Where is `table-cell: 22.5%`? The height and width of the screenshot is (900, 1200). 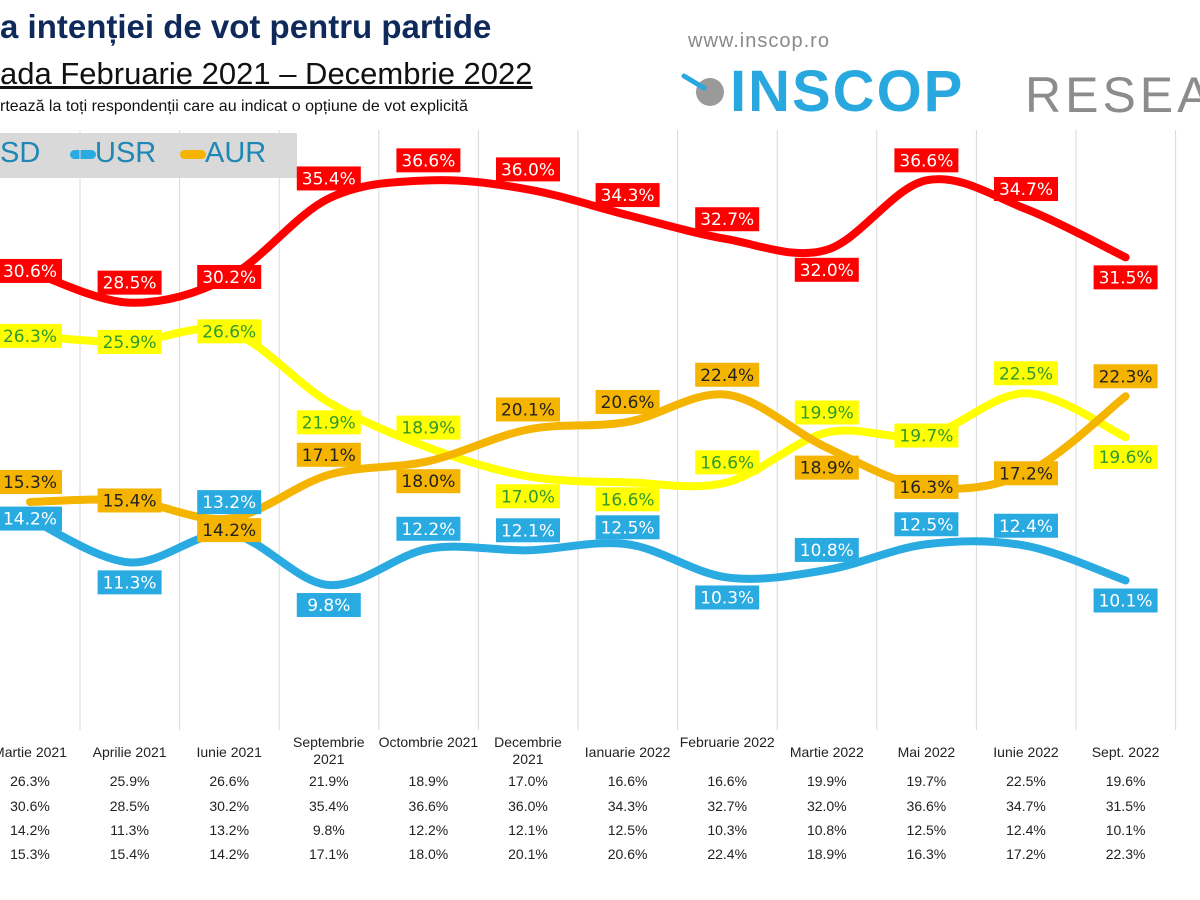
table-cell: 22.5% is located at coordinates (1026, 781).